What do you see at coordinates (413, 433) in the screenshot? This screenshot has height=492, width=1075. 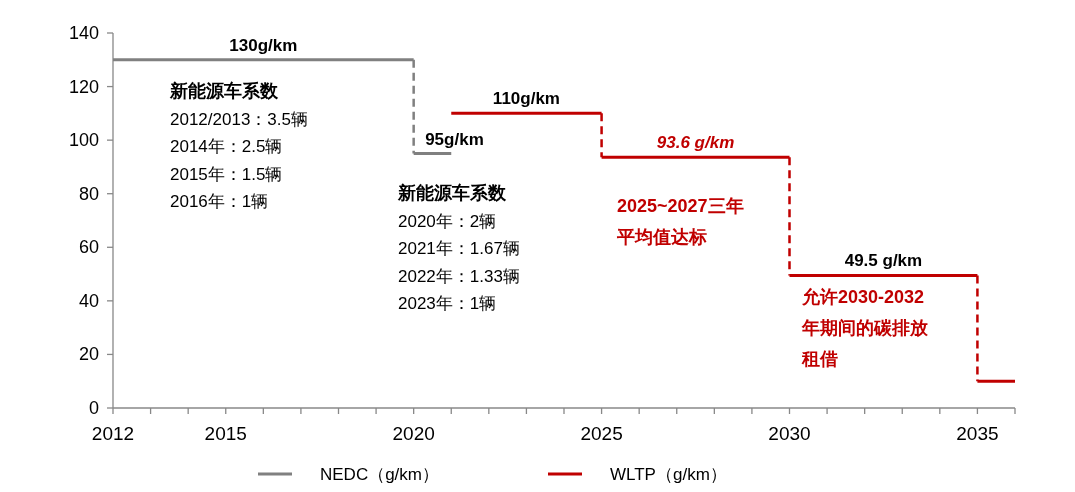 I see `x-tick-label: 2020` at bounding box center [413, 433].